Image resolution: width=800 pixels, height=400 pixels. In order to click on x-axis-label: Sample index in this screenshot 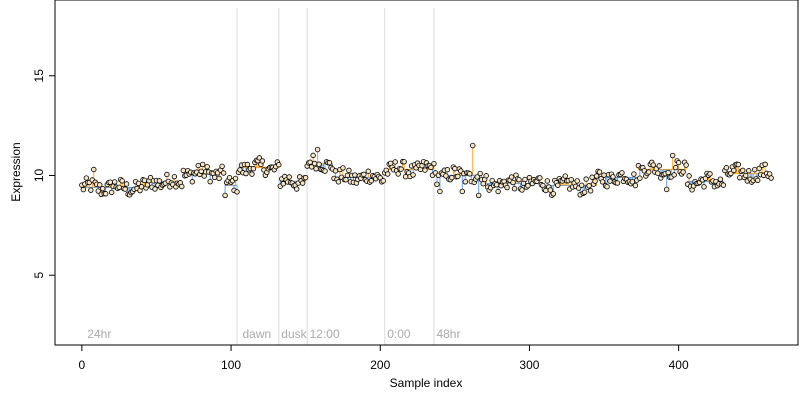, I will do `click(426, 383)`.